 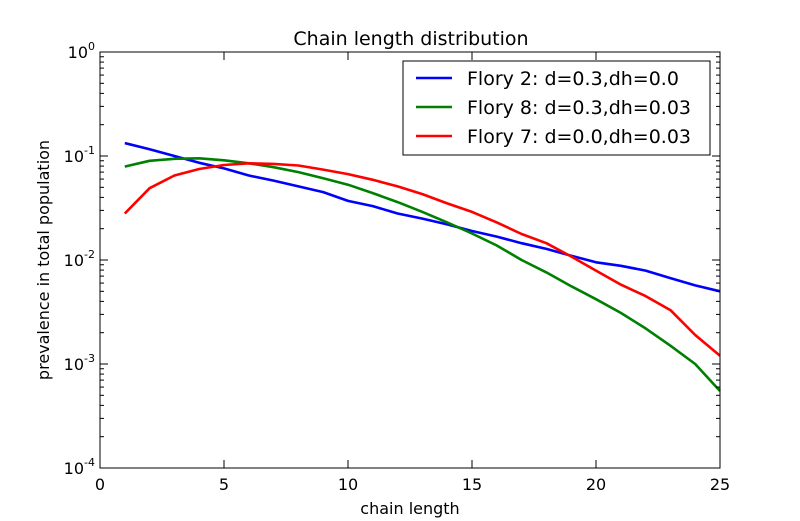 What do you see at coordinates (579, 108) in the screenshot?
I see `legend-label-2: Flory 8: d=0.3,dh=0.03` at bounding box center [579, 108].